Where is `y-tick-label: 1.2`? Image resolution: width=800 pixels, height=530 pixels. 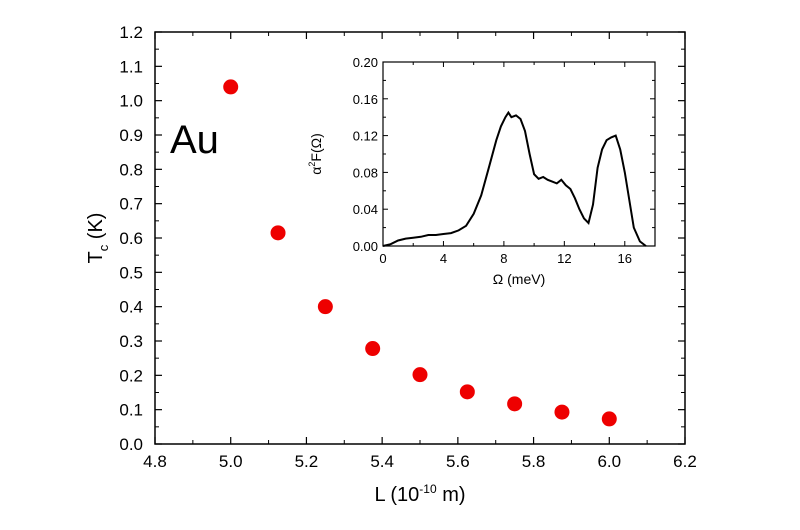
y-tick-label: 1.2 is located at coordinates (131, 32).